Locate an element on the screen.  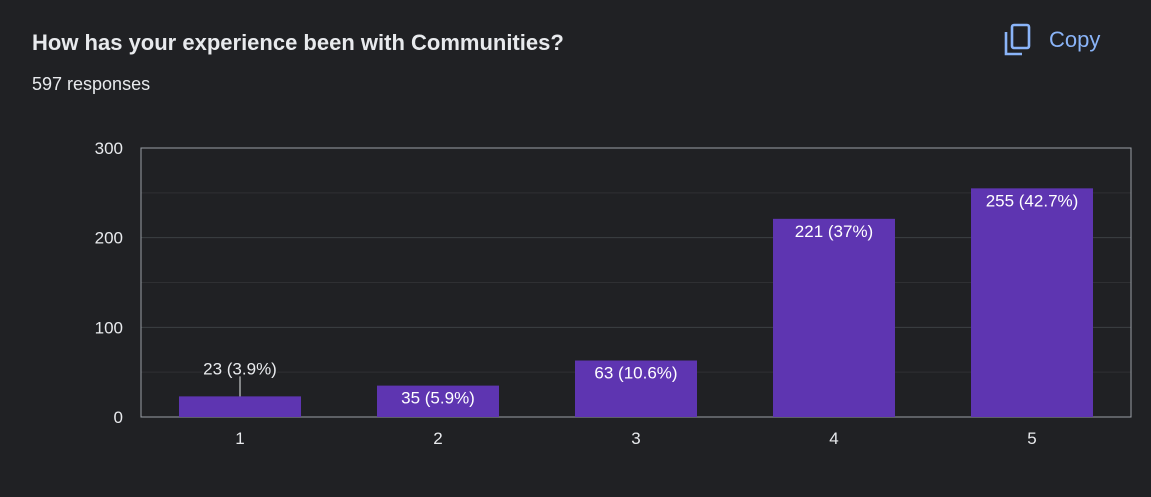
data-label: 35 (5.9%) is located at coordinates (438, 398).